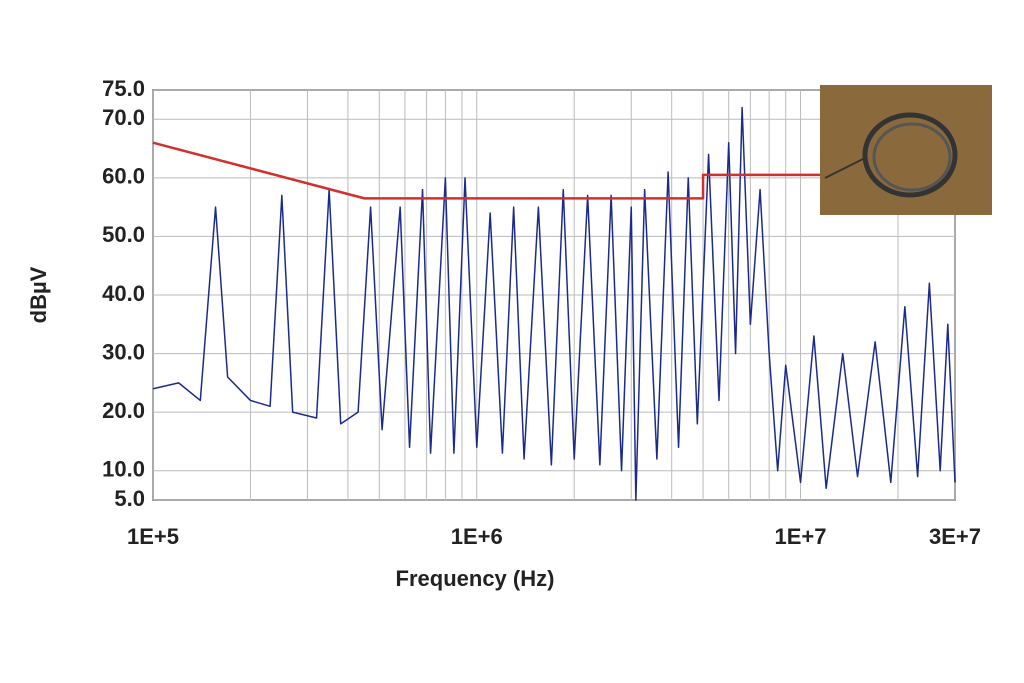 The image size is (1024, 683). What do you see at coordinates (845, 168) in the screenshot?
I see `cable-end` at bounding box center [845, 168].